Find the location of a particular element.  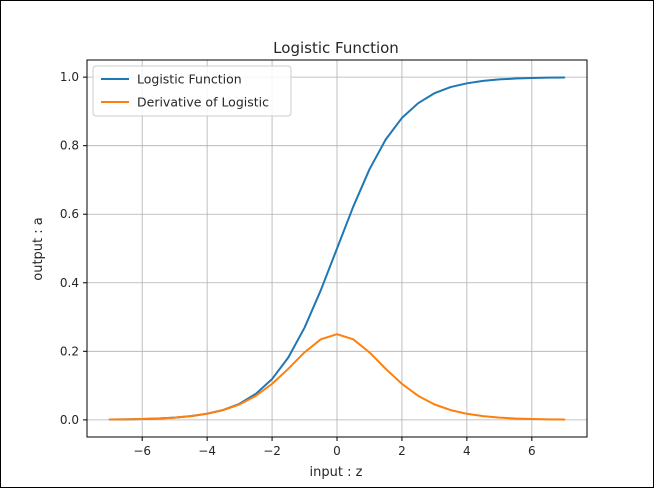

y-tick-label: 0.8 is located at coordinates (69, 146).